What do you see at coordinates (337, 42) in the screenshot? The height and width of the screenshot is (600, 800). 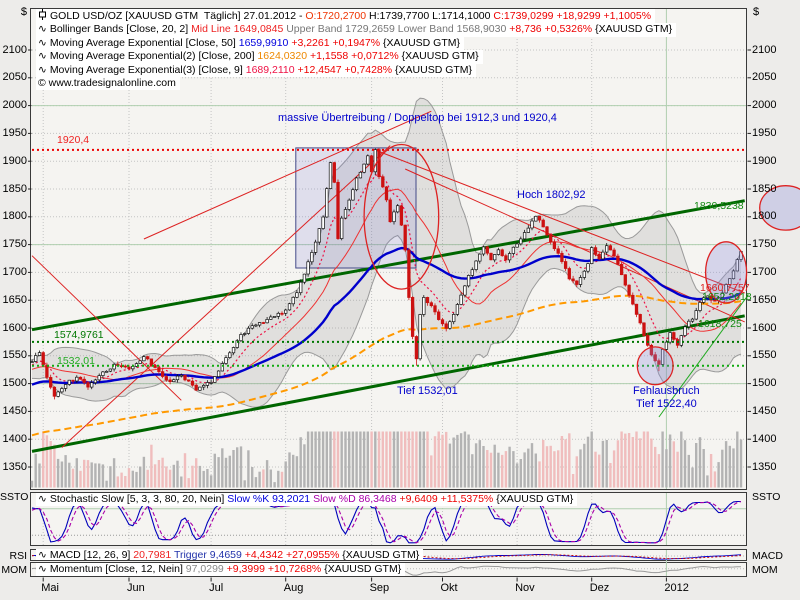 I see `legend-text: +3,2261 +0,1947%` at bounding box center [337, 42].